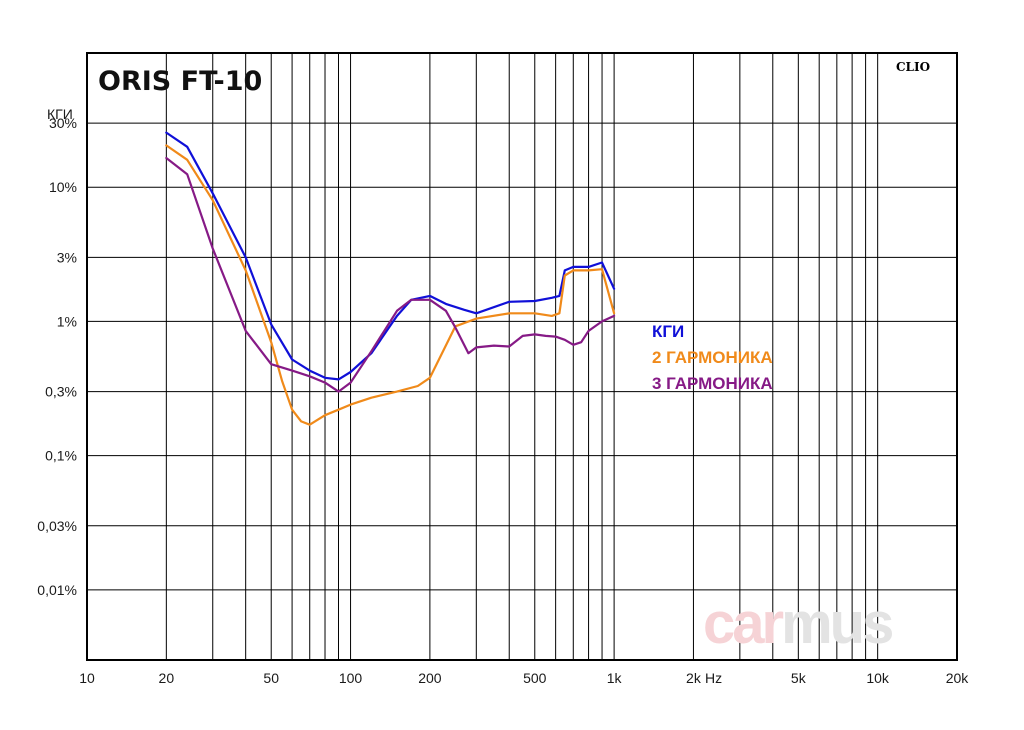  Describe the element at coordinates (743, 623) in the screenshot. I see `watermark-part-1: car` at that location.